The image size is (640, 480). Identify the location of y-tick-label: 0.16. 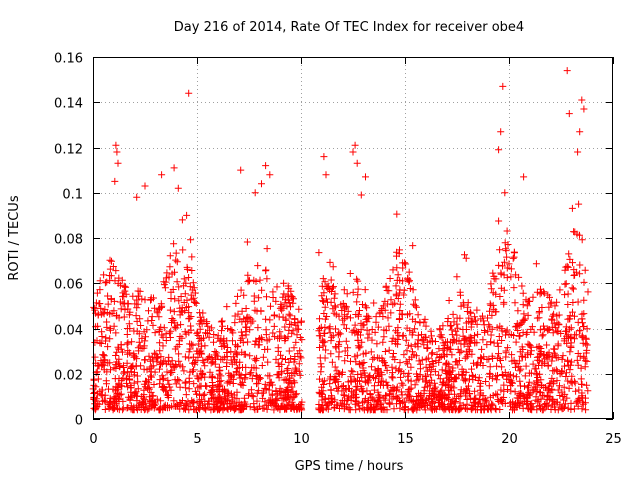
(68, 59).